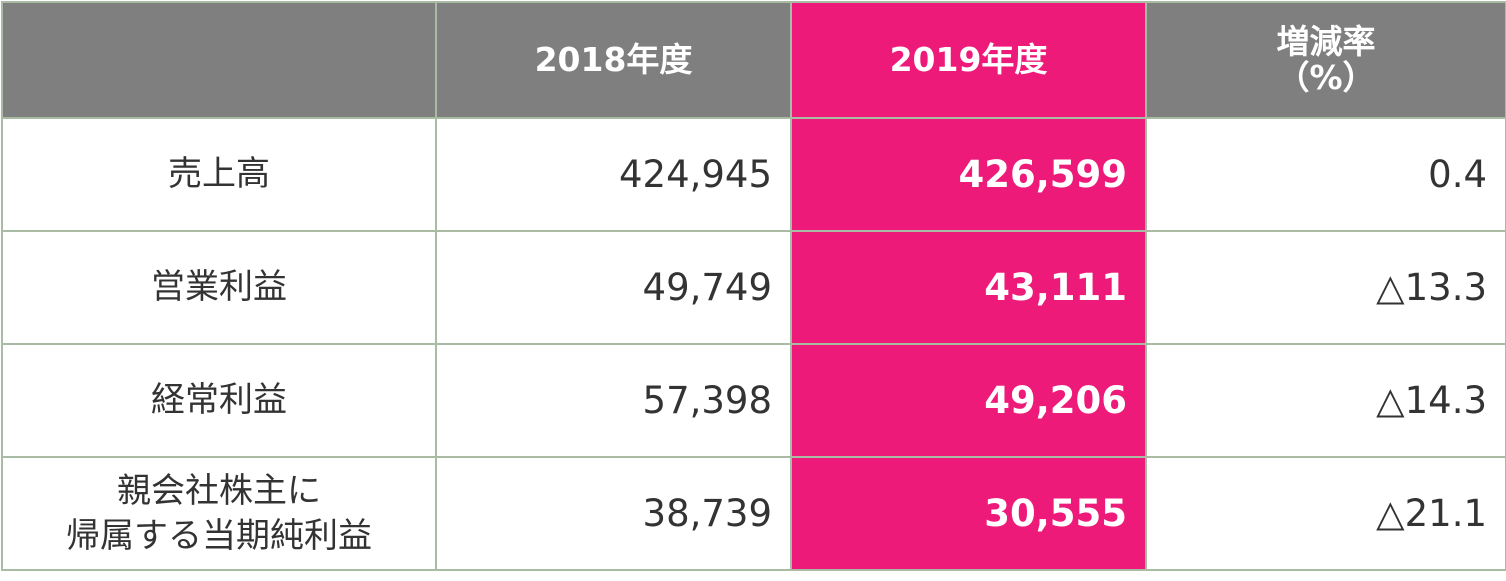 This screenshot has height=581, width=1506. Describe the element at coordinates (1325, 400) in the screenshot. I see `value-cell: △14.3` at that location.